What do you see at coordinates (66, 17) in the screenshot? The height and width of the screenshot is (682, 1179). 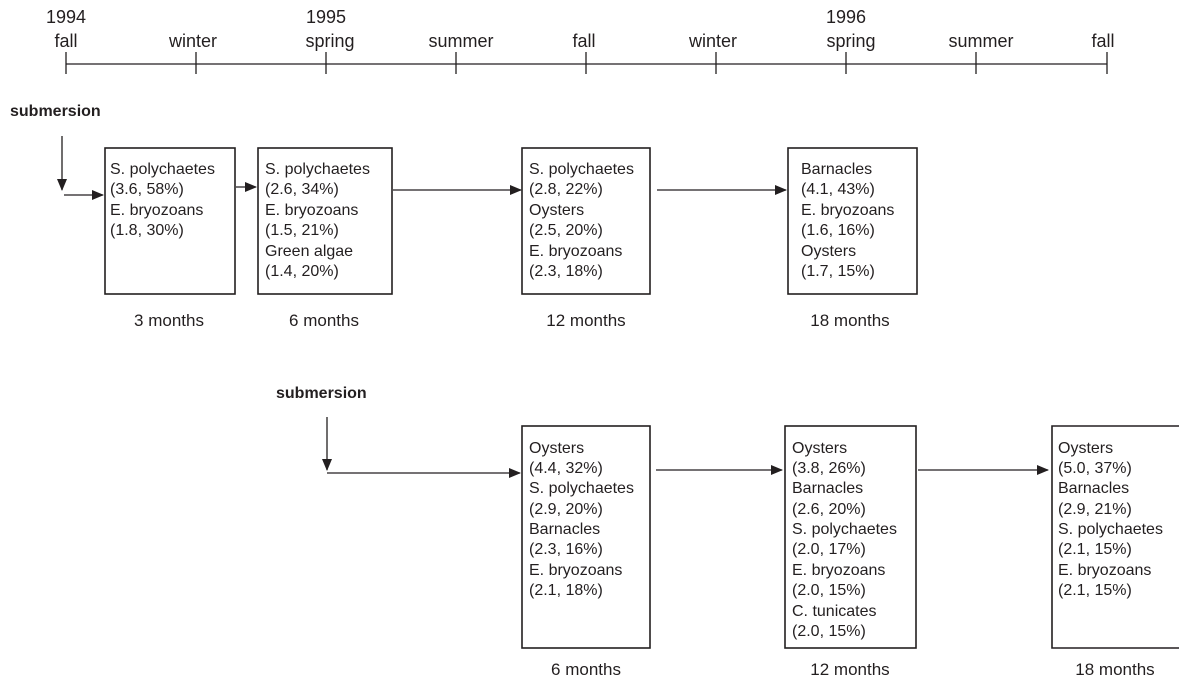 I see `year-label: 1994` at bounding box center [66, 17].